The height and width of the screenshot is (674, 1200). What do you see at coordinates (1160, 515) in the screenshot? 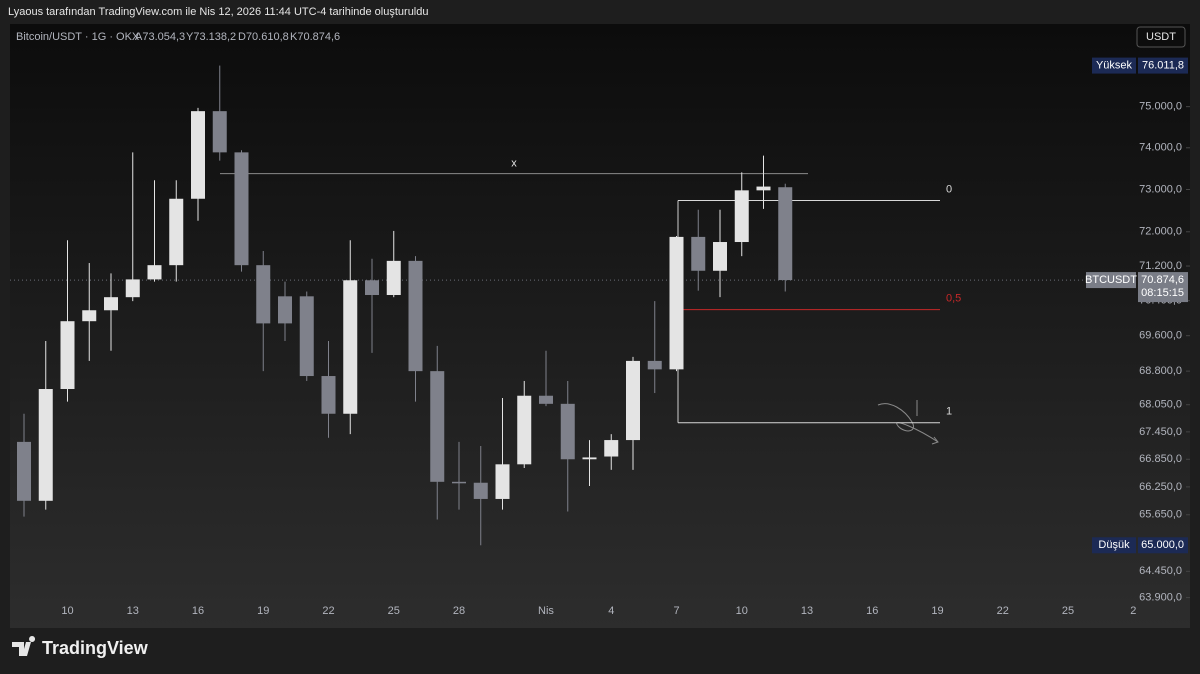
I see `y-tick-label: 65.650,0` at bounding box center [1160, 515].